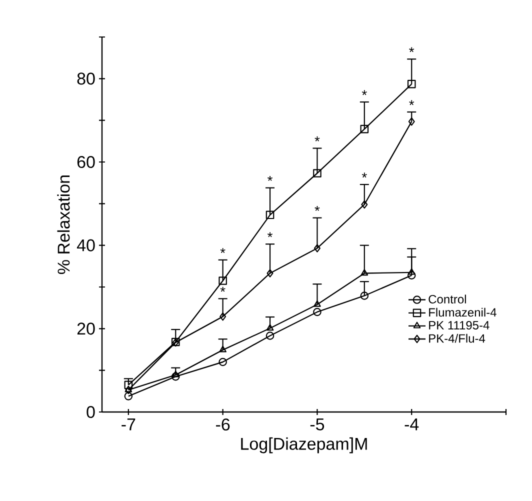 The width and height of the screenshot is (532, 501). What do you see at coordinates (86, 328) in the screenshot?
I see `y-tick-label: 20` at bounding box center [86, 328].